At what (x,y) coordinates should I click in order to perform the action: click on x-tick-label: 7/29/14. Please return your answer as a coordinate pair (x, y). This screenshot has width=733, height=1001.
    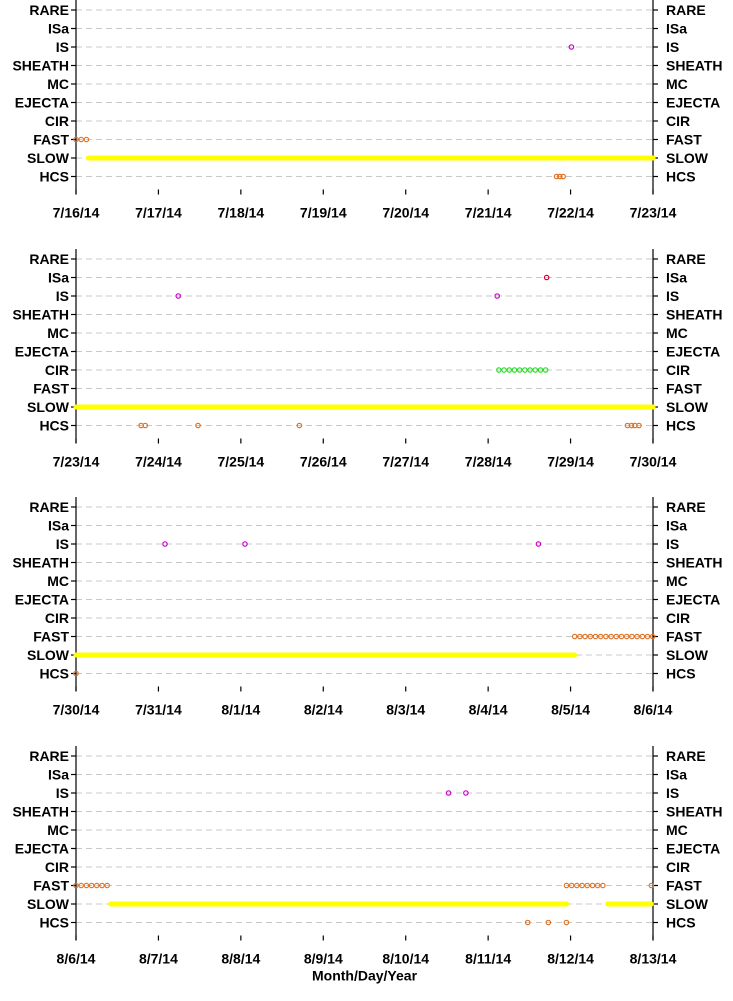
    Looking at the image, I should click on (570, 462).